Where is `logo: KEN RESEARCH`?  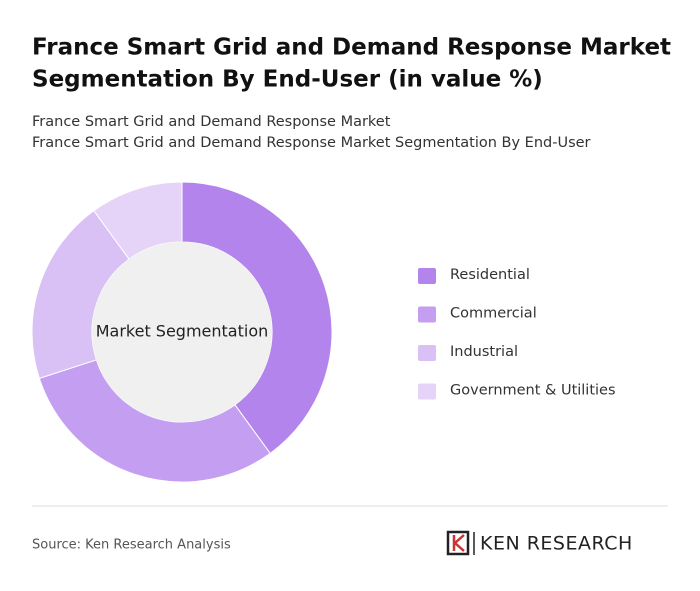
logo: KEN RESEARCH is located at coordinates (539, 543).